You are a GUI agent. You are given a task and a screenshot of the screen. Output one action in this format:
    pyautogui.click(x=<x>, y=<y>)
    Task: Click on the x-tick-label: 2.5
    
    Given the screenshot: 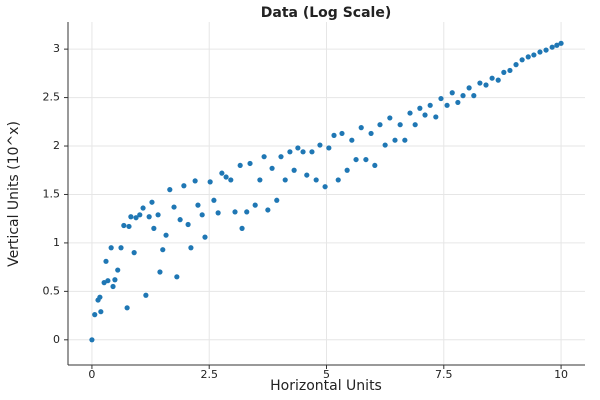 What is the action you would take?
    pyautogui.click(x=209, y=374)
    